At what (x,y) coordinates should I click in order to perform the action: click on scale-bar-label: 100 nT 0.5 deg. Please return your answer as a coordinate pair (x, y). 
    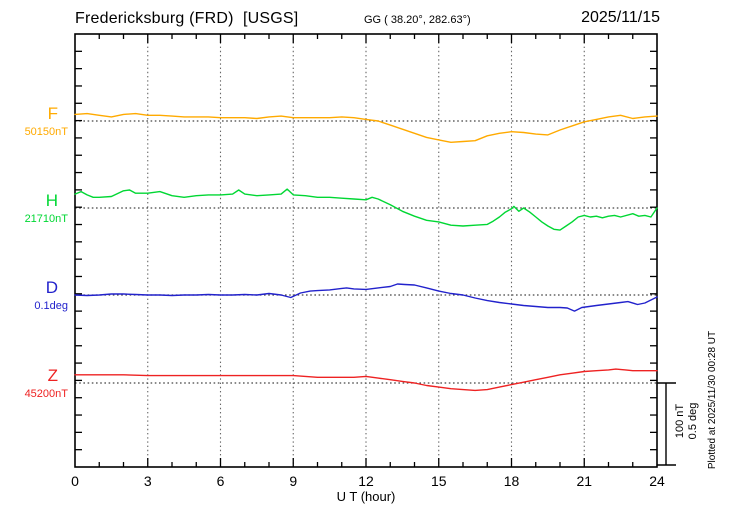
    Looking at the image, I should click on (687, 421).